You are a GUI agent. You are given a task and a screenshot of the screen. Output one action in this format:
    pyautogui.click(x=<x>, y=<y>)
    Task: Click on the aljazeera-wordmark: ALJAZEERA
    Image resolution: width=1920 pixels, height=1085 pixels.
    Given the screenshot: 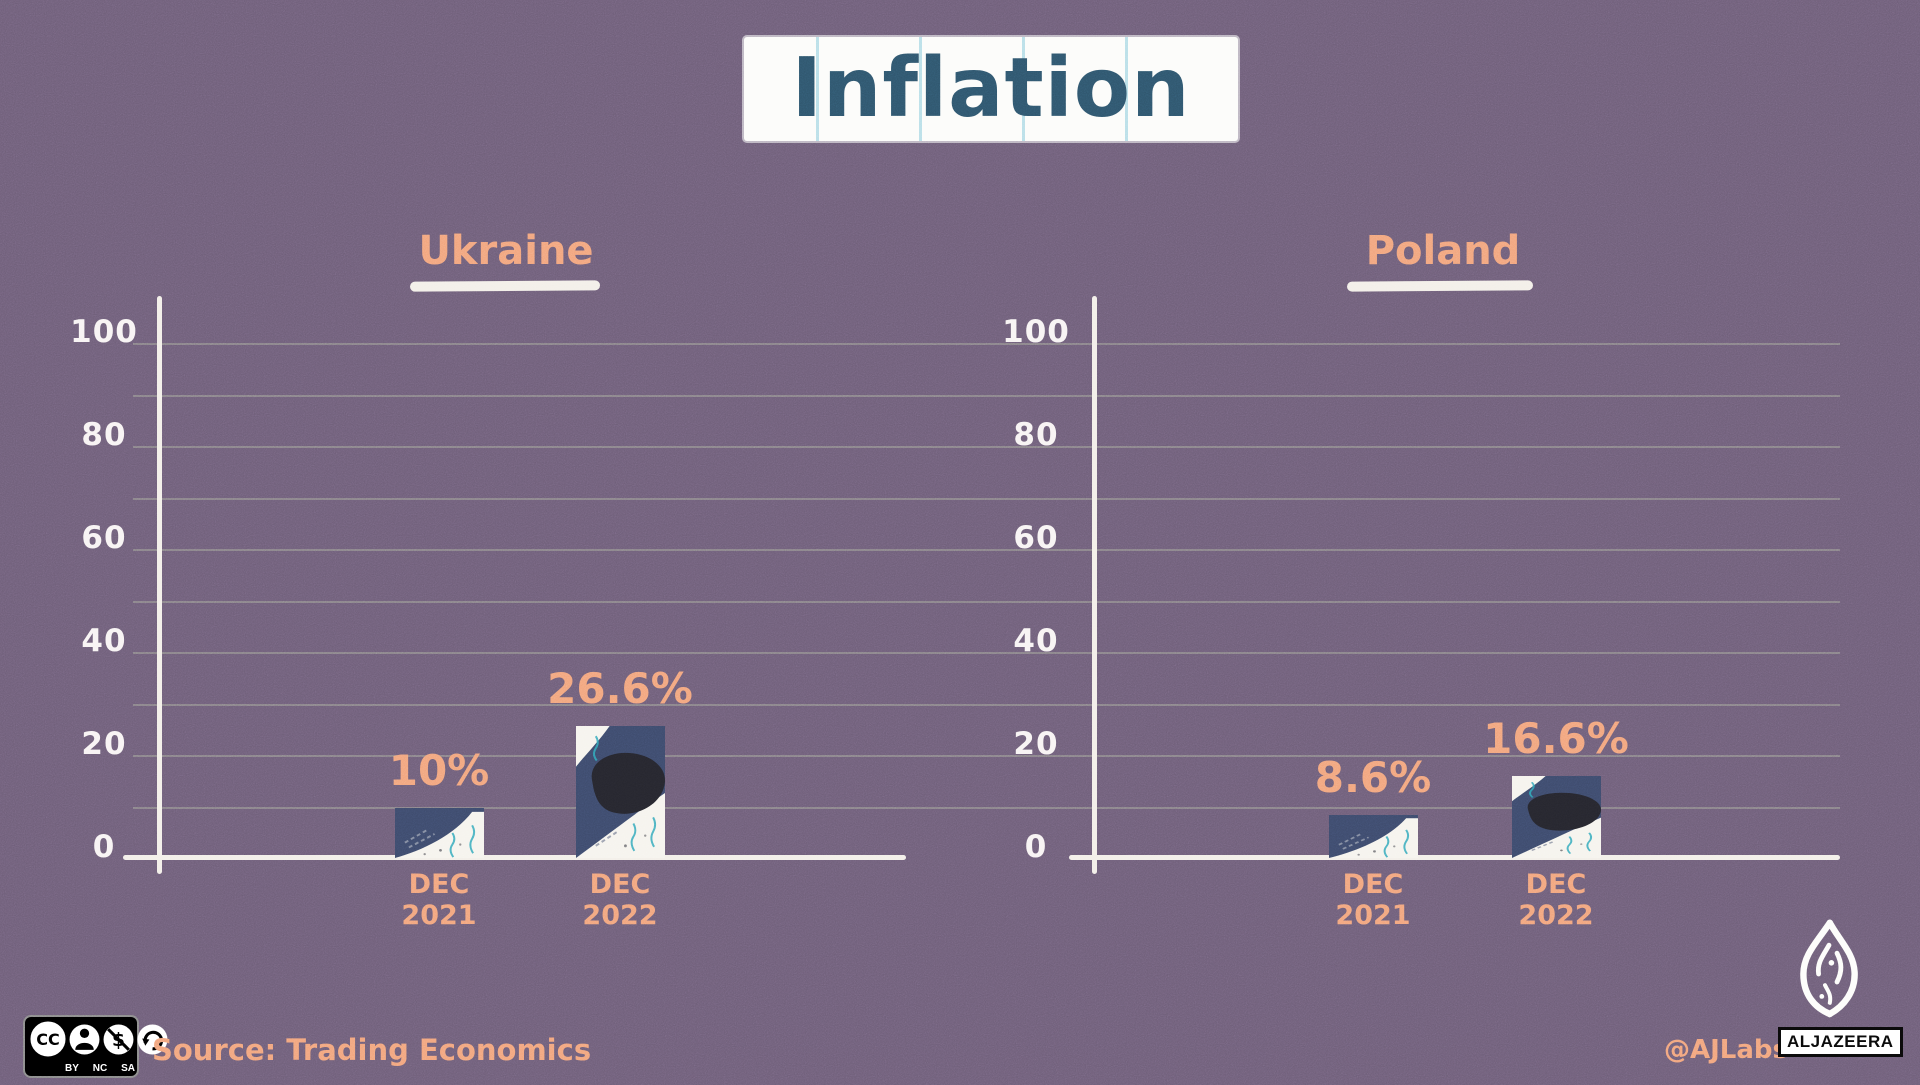 What is the action you would take?
    pyautogui.click(x=1840, y=1042)
    